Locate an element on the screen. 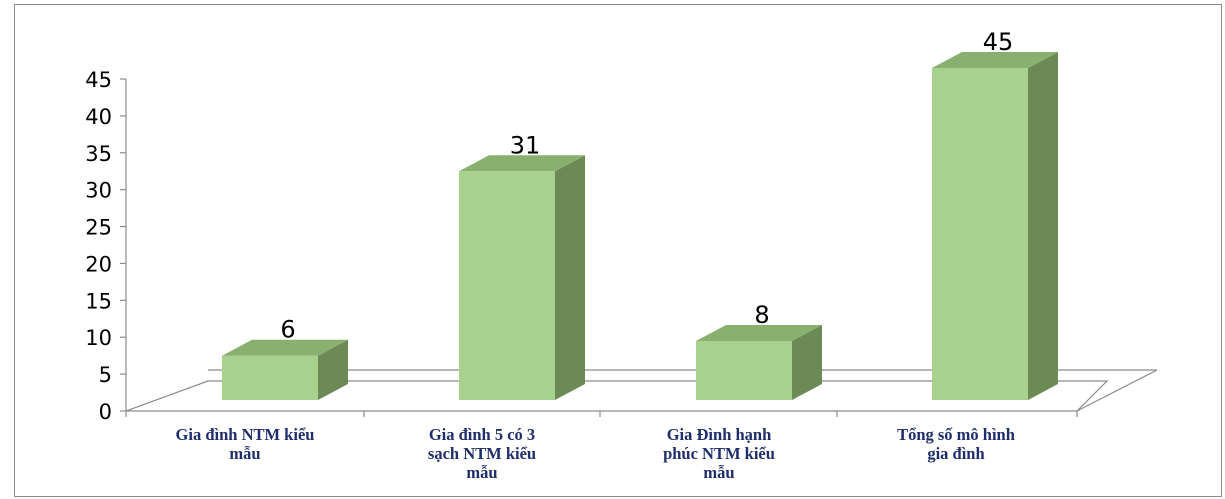  x-category-label: Gia đình NTM kiểu mẫu is located at coordinates (245, 444).